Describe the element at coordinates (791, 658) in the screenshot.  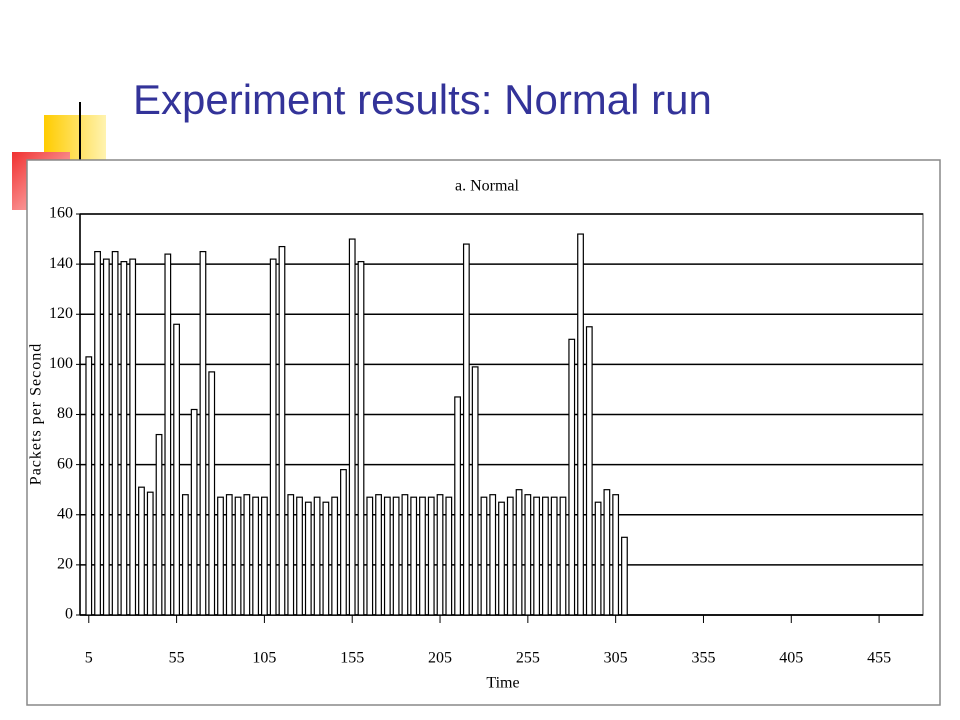
I see `x-tick-label: 405` at that location.